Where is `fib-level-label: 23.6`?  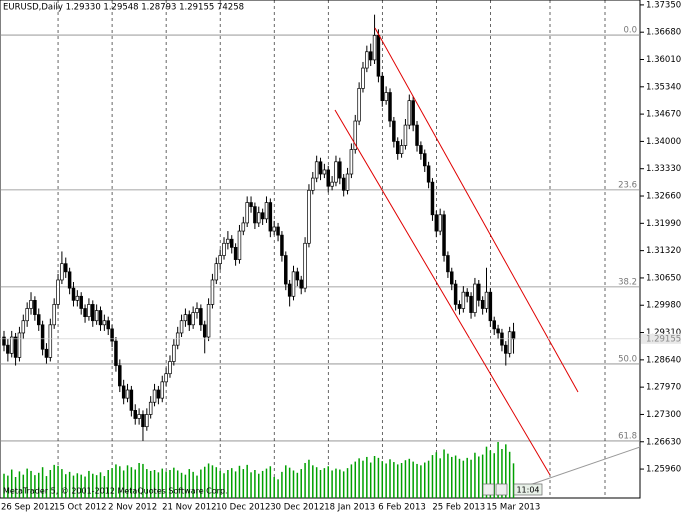
fib-level-label: 23.6 is located at coordinates (627, 185).